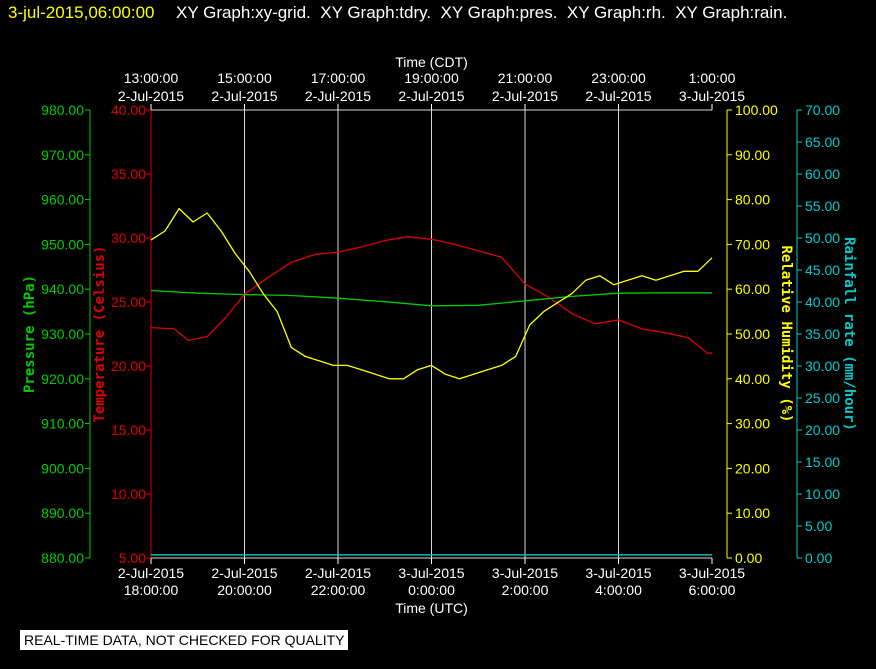  I want to click on rain-tick-label: 30.00, so click(822, 366).